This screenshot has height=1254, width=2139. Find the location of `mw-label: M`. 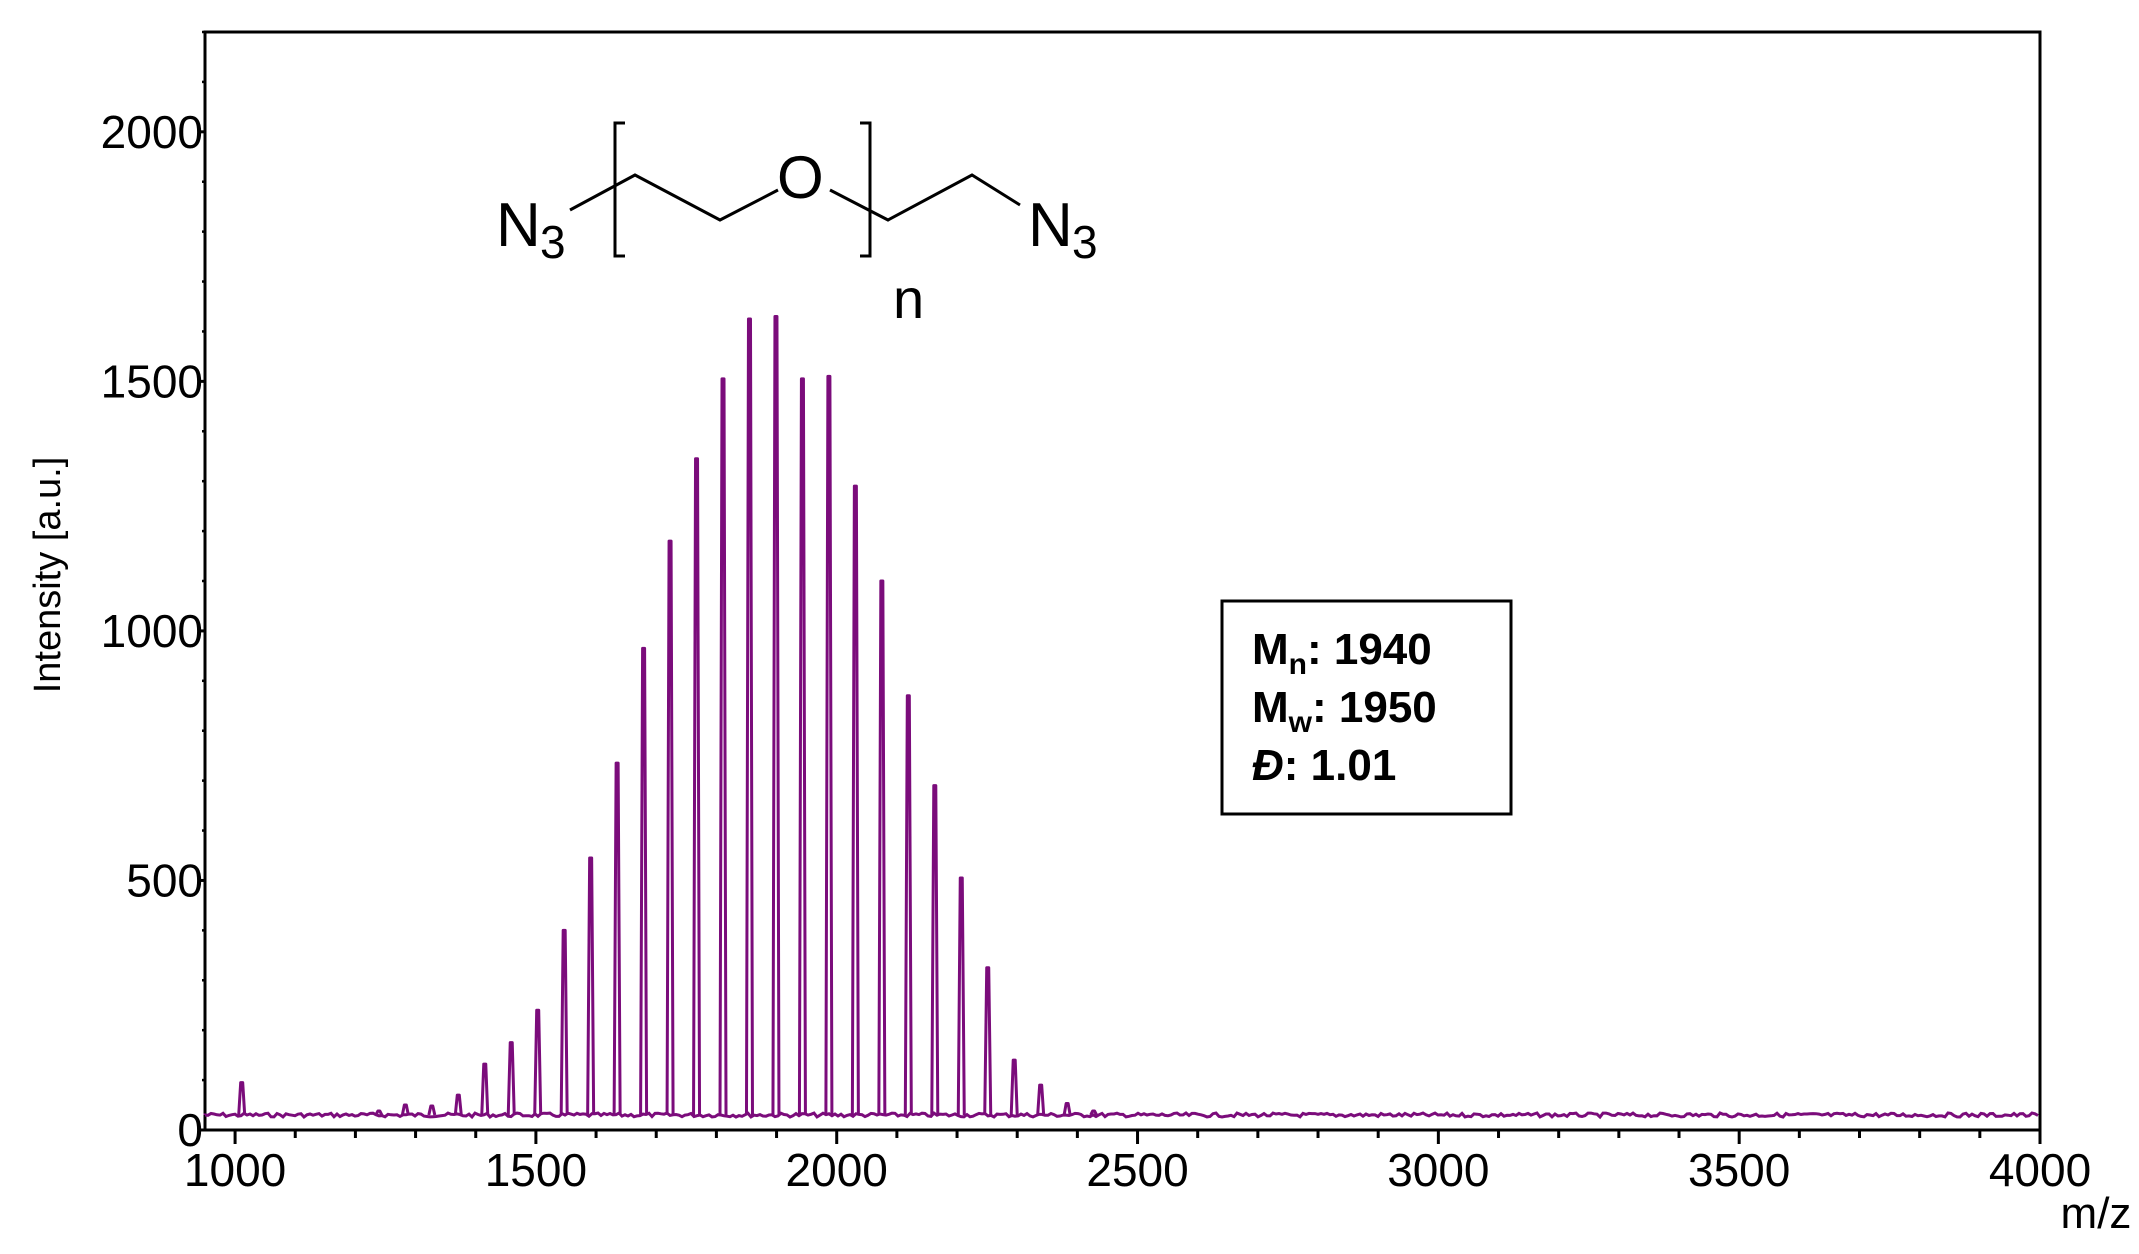

mw-label: M is located at coordinates (1270, 707).